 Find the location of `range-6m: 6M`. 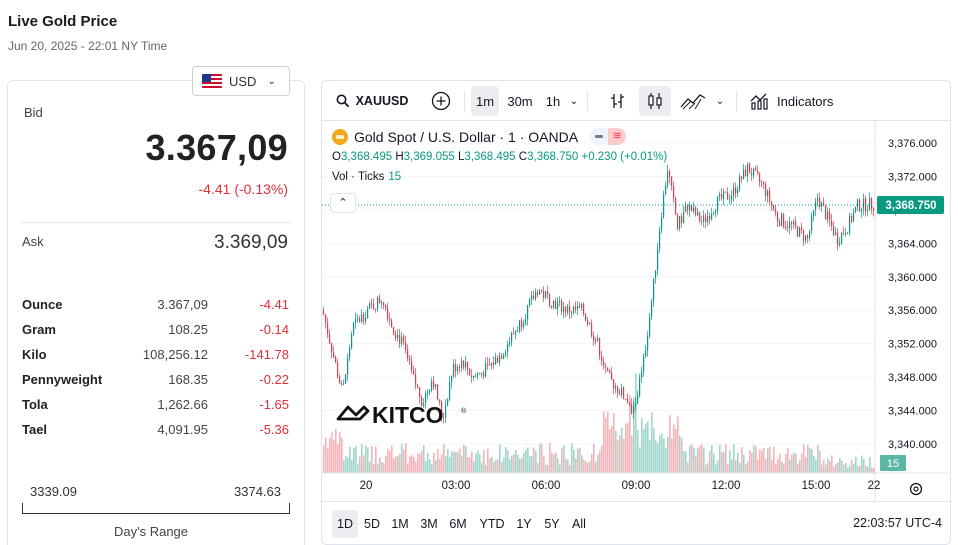

range-6m: 6M is located at coordinates (458, 524).